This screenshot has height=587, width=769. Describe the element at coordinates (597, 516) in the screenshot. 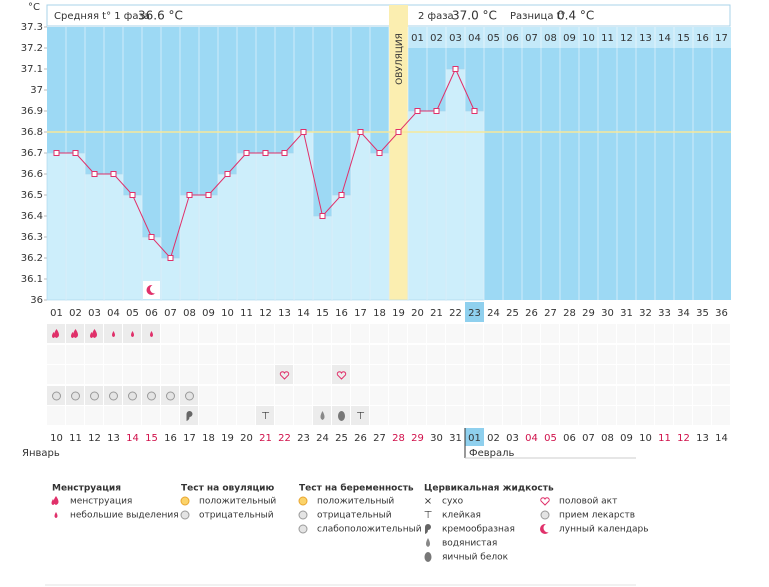

I see `legend-item: прием лекарств` at that location.